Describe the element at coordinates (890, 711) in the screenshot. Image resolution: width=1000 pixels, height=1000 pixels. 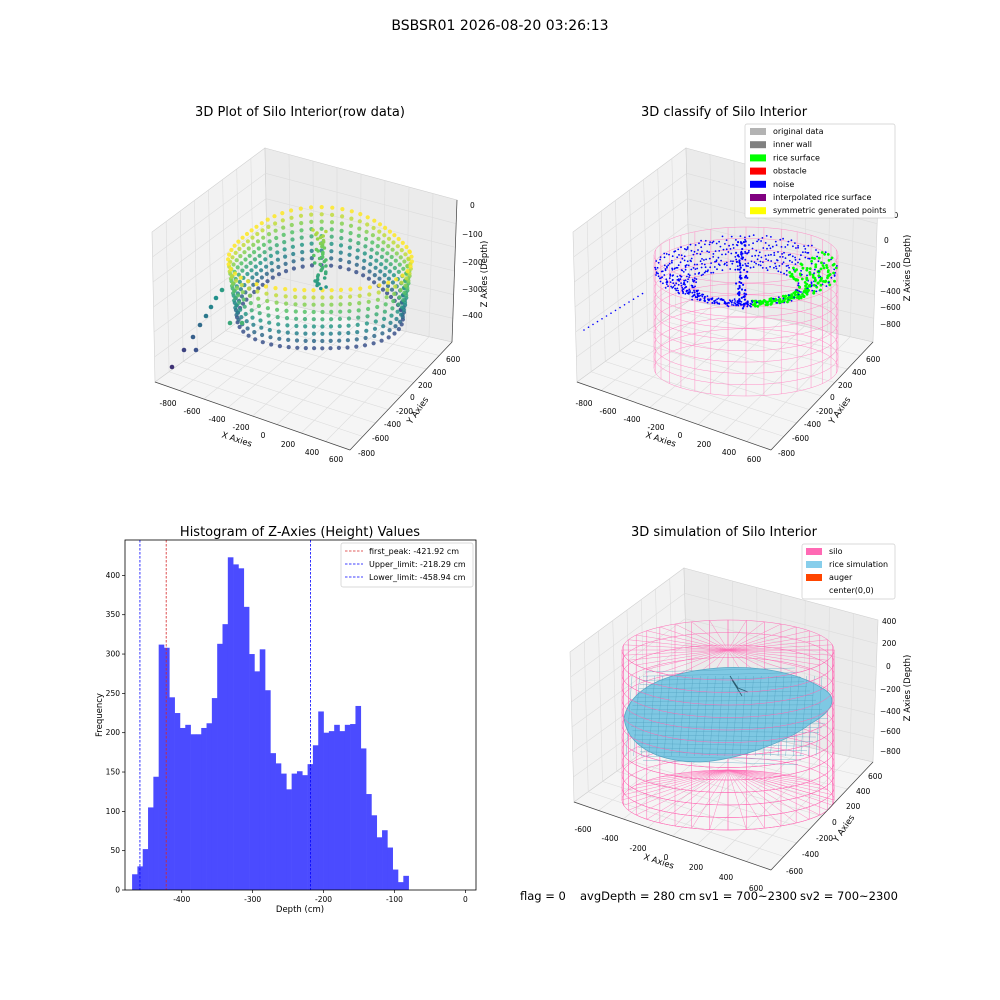
I see `panel4-z-tick: −400` at that location.